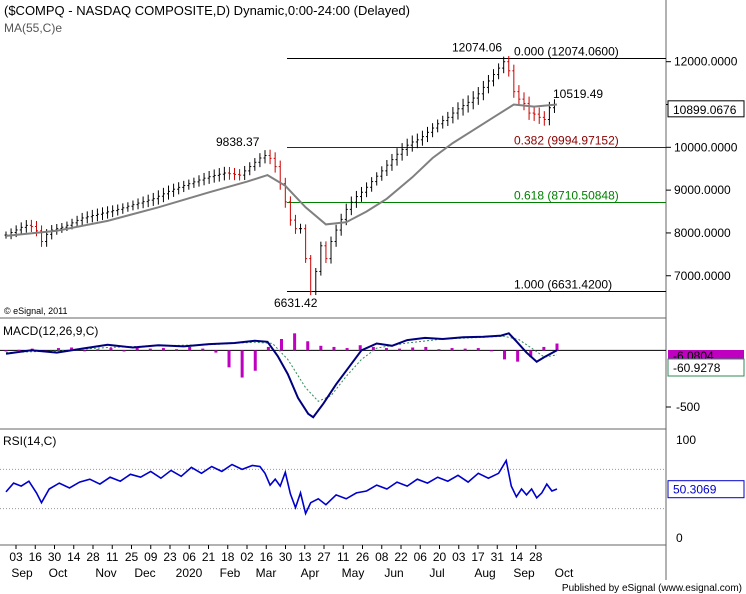  I want to click on x-day-label: 31, so click(498, 557).